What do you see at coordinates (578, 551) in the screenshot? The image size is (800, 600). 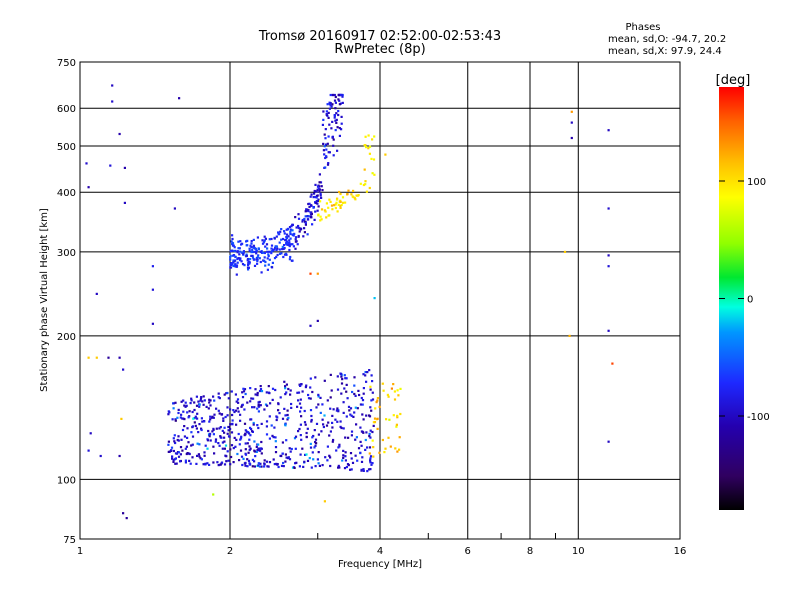 I see `x-tick-label: 10` at bounding box center [578, 551].